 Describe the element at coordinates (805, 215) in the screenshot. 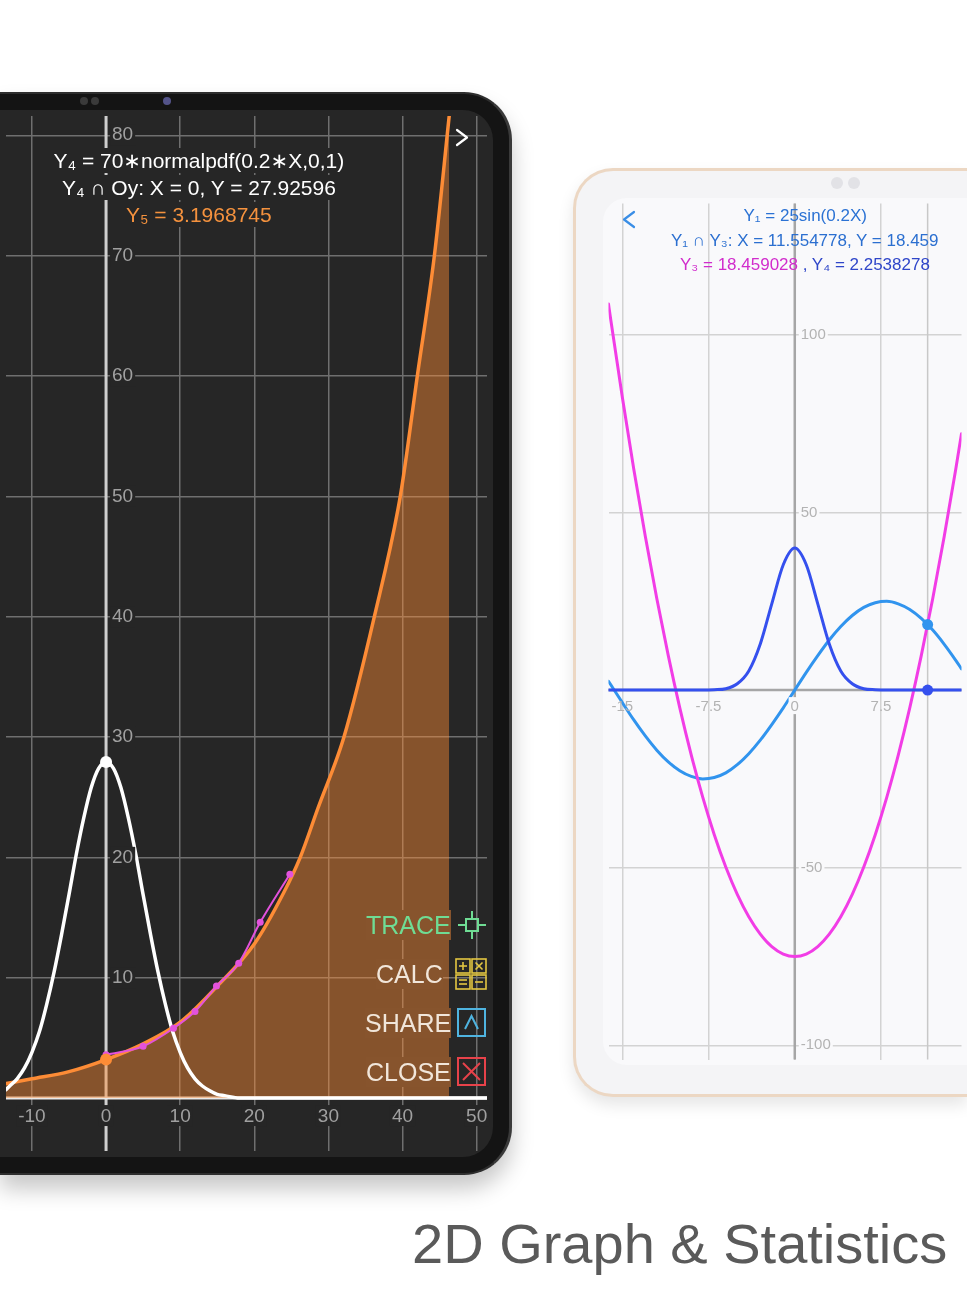

I see `annotation: Y₁ = 25sin(0.2X)` at that location.